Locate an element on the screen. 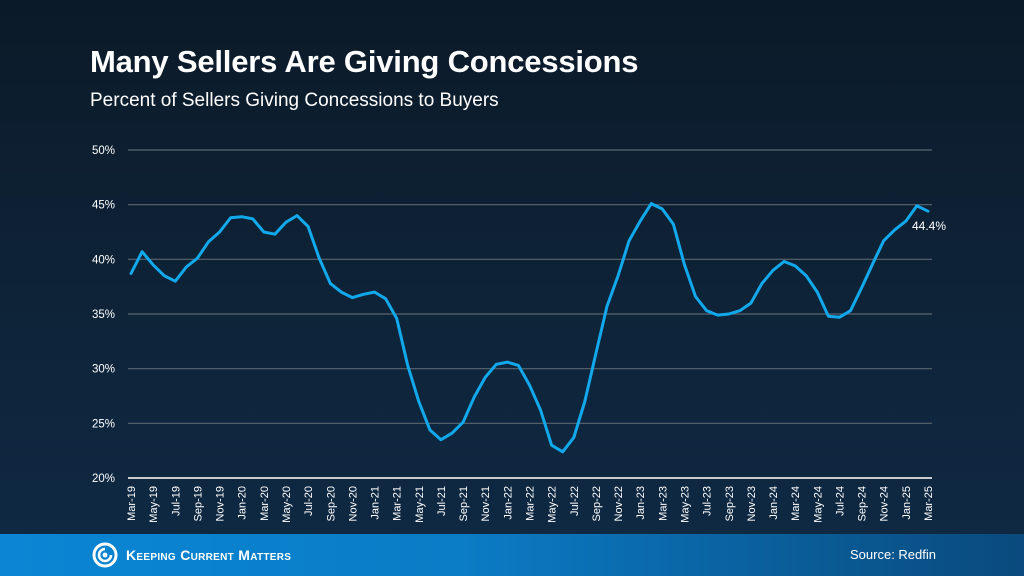 The image size is (1024, 576). x-tick-label: Mar-23 is located at coordinates (663, 503).